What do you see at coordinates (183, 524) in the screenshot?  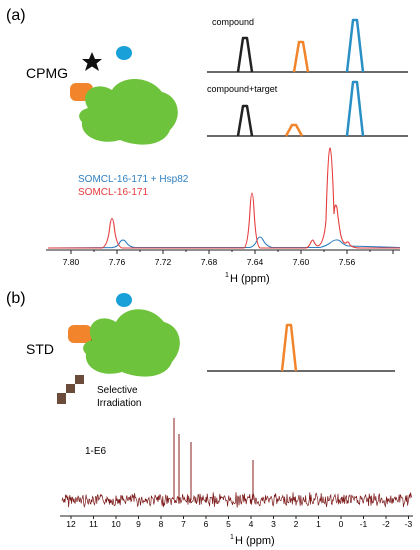 I see `tick-label: 7` at bounding box center [183, 524].